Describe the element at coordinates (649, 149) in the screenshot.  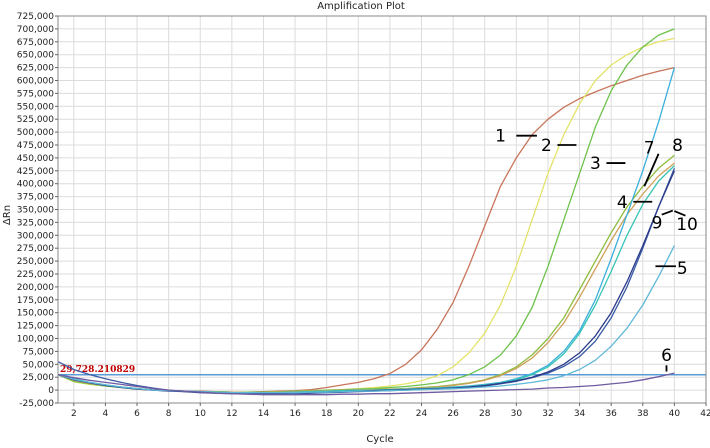
I see `annotation-label: 7` at that location.